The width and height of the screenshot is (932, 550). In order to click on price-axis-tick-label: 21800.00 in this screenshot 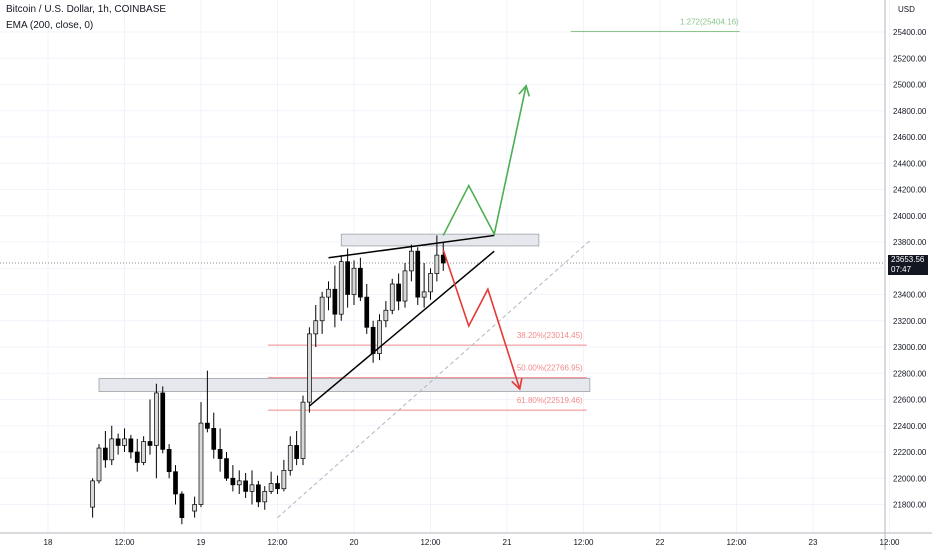, I will do `click(910, 505)`.